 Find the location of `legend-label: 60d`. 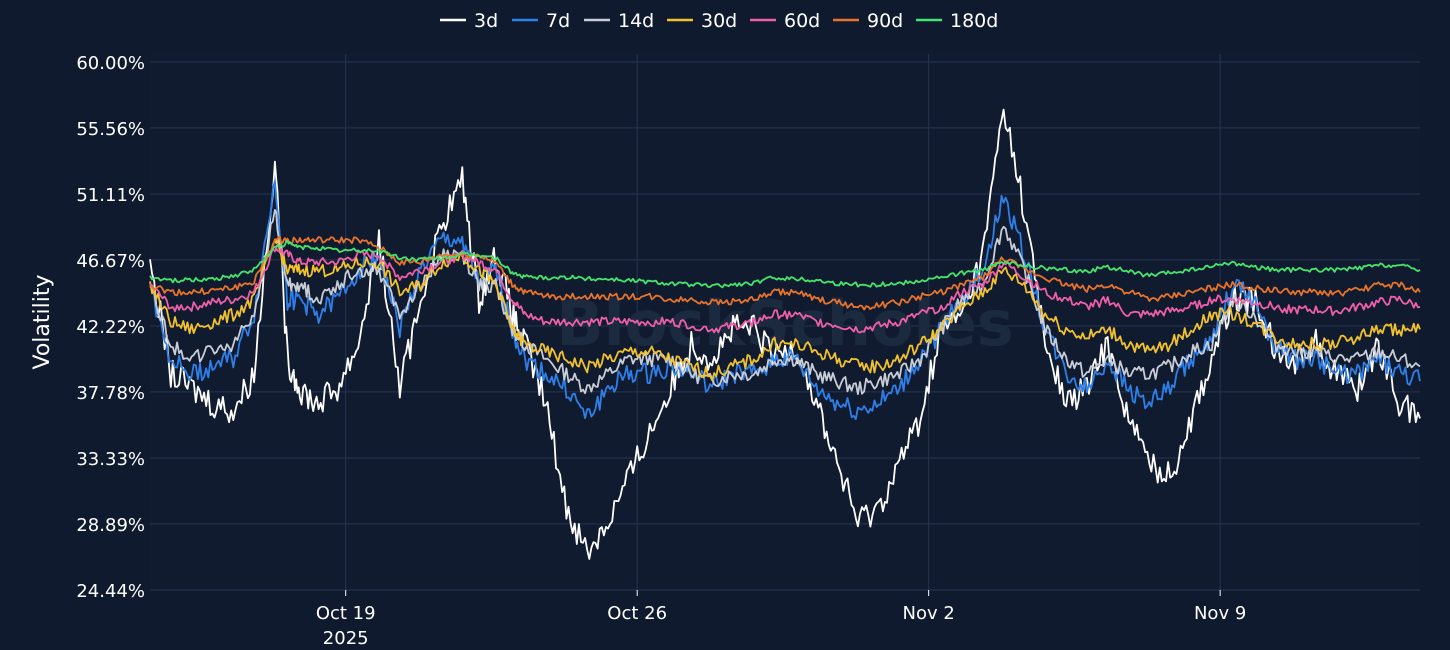

legend-label: 60d is located at coordinates (802, 21).